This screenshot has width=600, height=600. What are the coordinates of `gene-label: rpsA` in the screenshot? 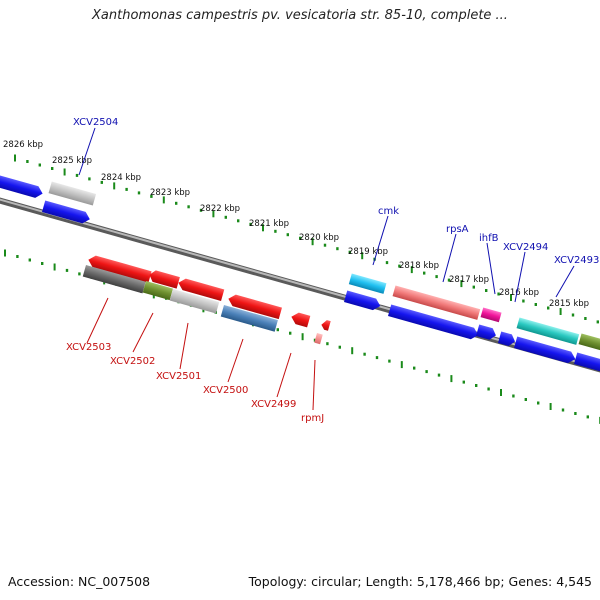 It's located at (457, 229).